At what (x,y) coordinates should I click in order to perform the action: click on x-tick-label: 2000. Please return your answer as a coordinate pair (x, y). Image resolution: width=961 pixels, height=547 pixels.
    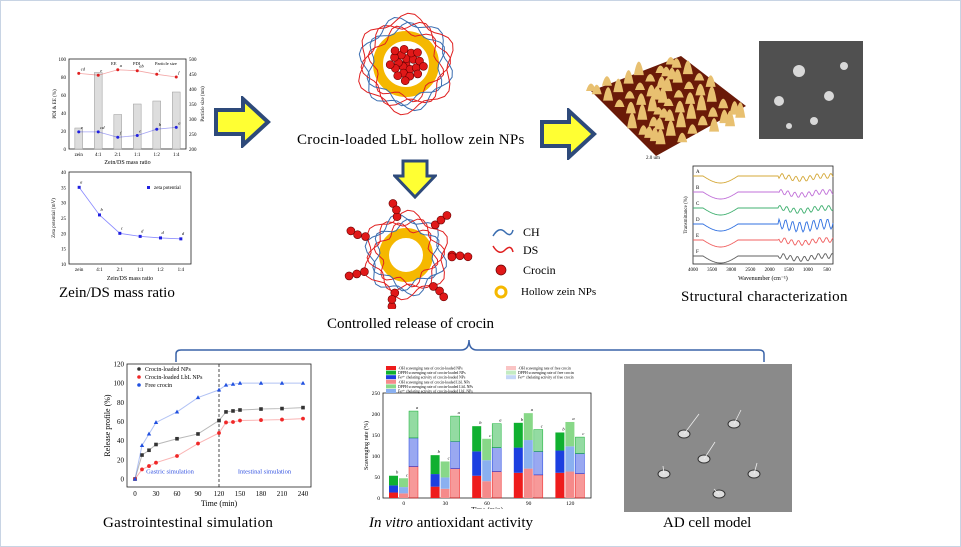
    Looking at the image, I should click on (770, 270).